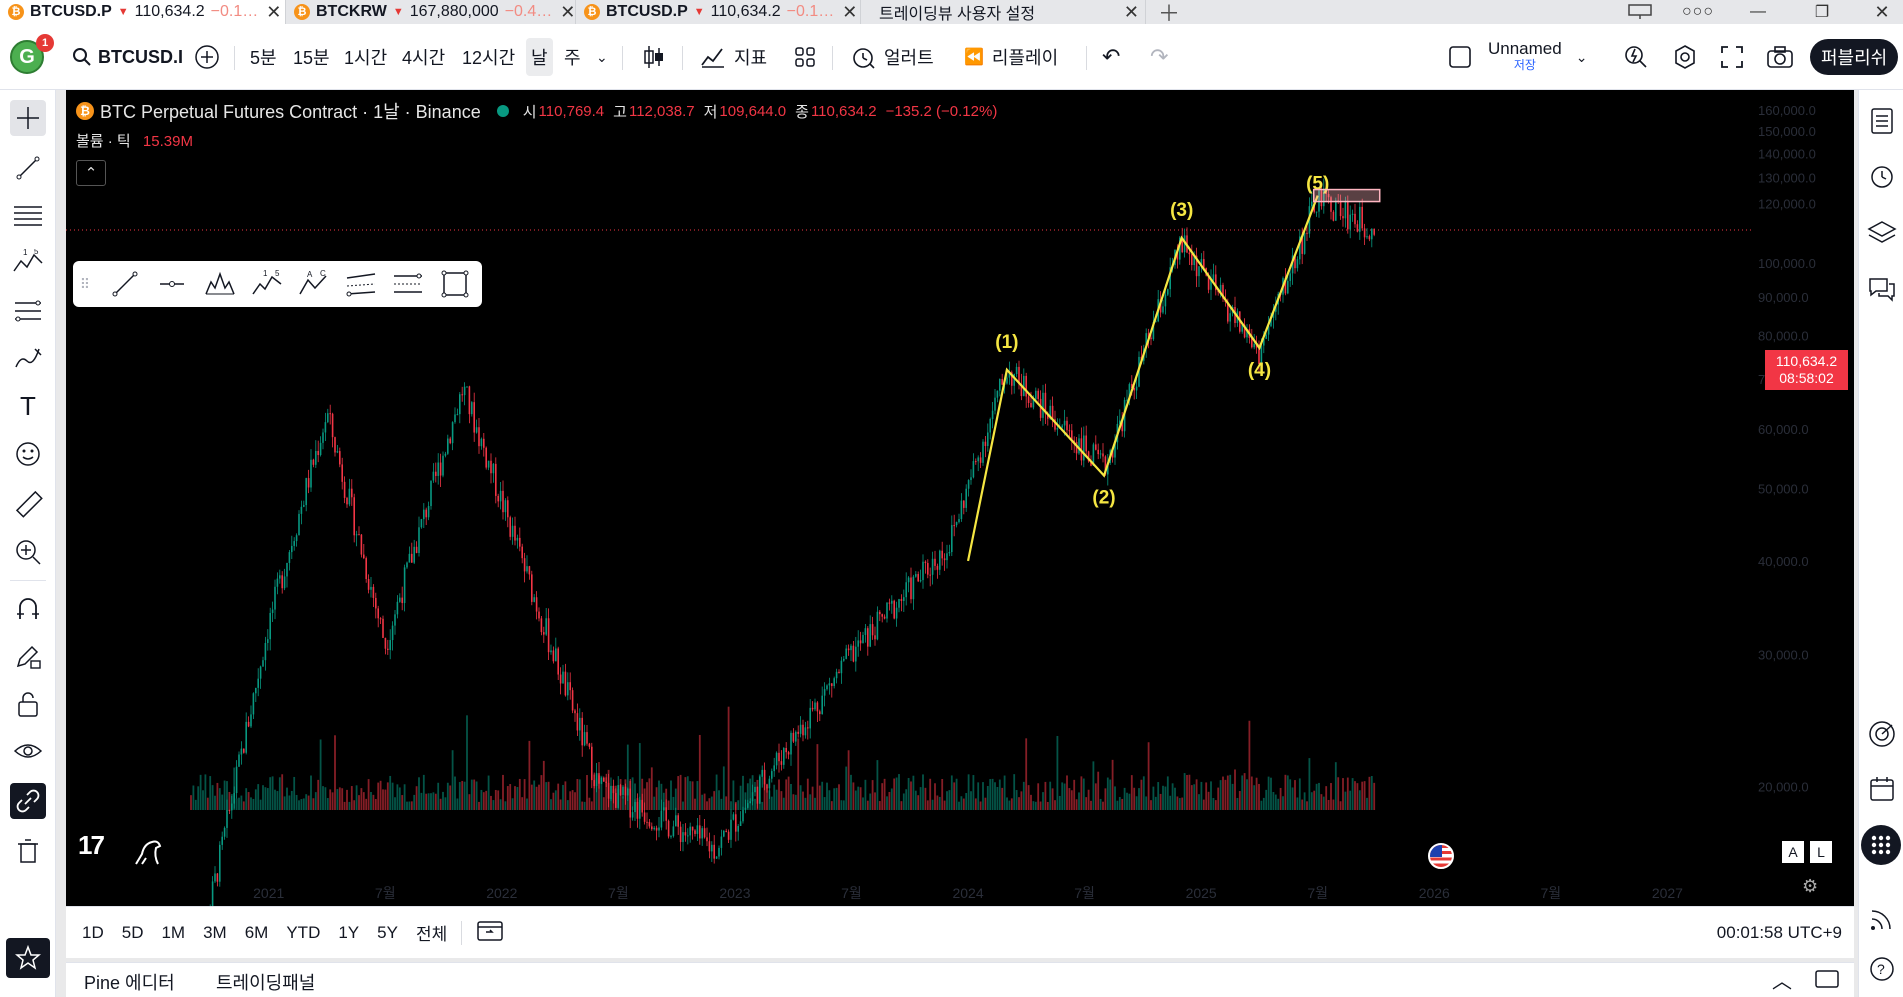 Image resolution: width=1903 pixels, height=997 pixels. I want to click on collapse-legend-chevron-up-icon: ⌃, so click(91, 173).